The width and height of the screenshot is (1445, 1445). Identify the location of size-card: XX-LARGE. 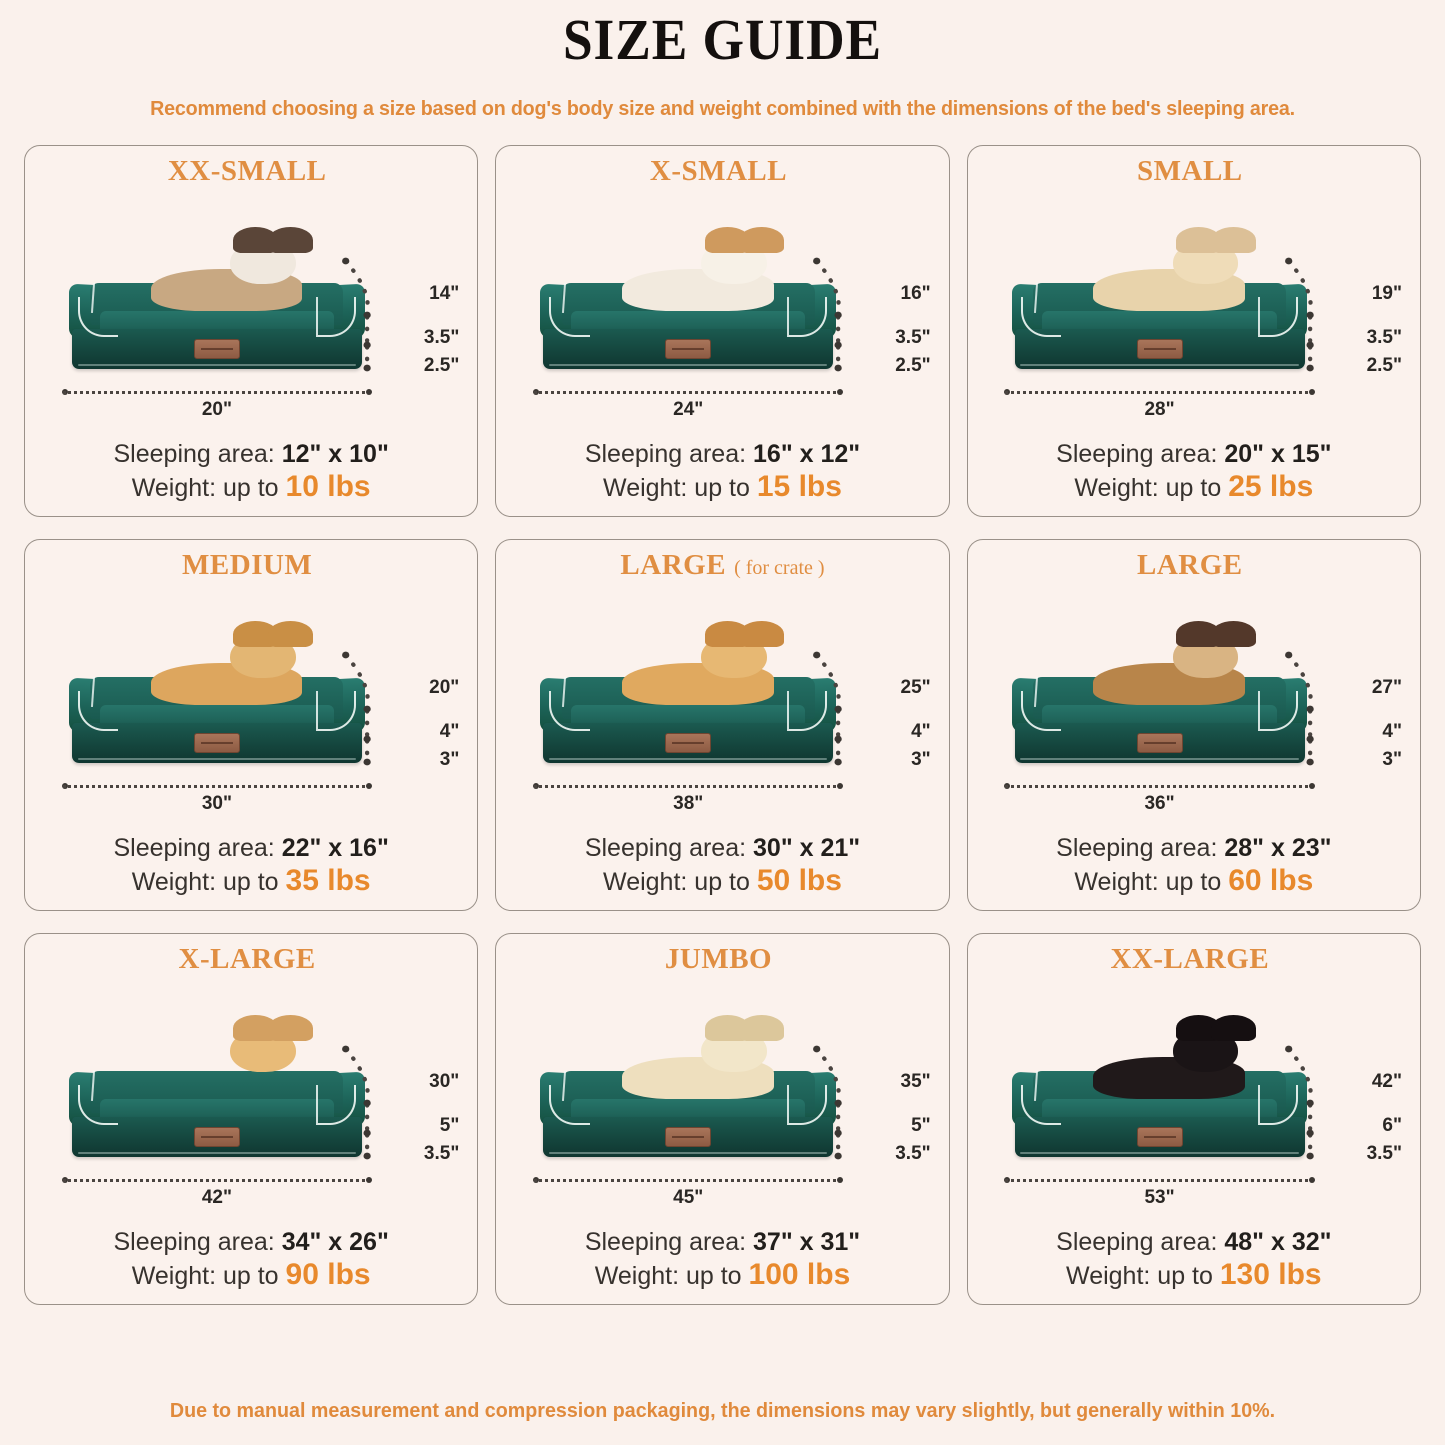
(1193, 1118).